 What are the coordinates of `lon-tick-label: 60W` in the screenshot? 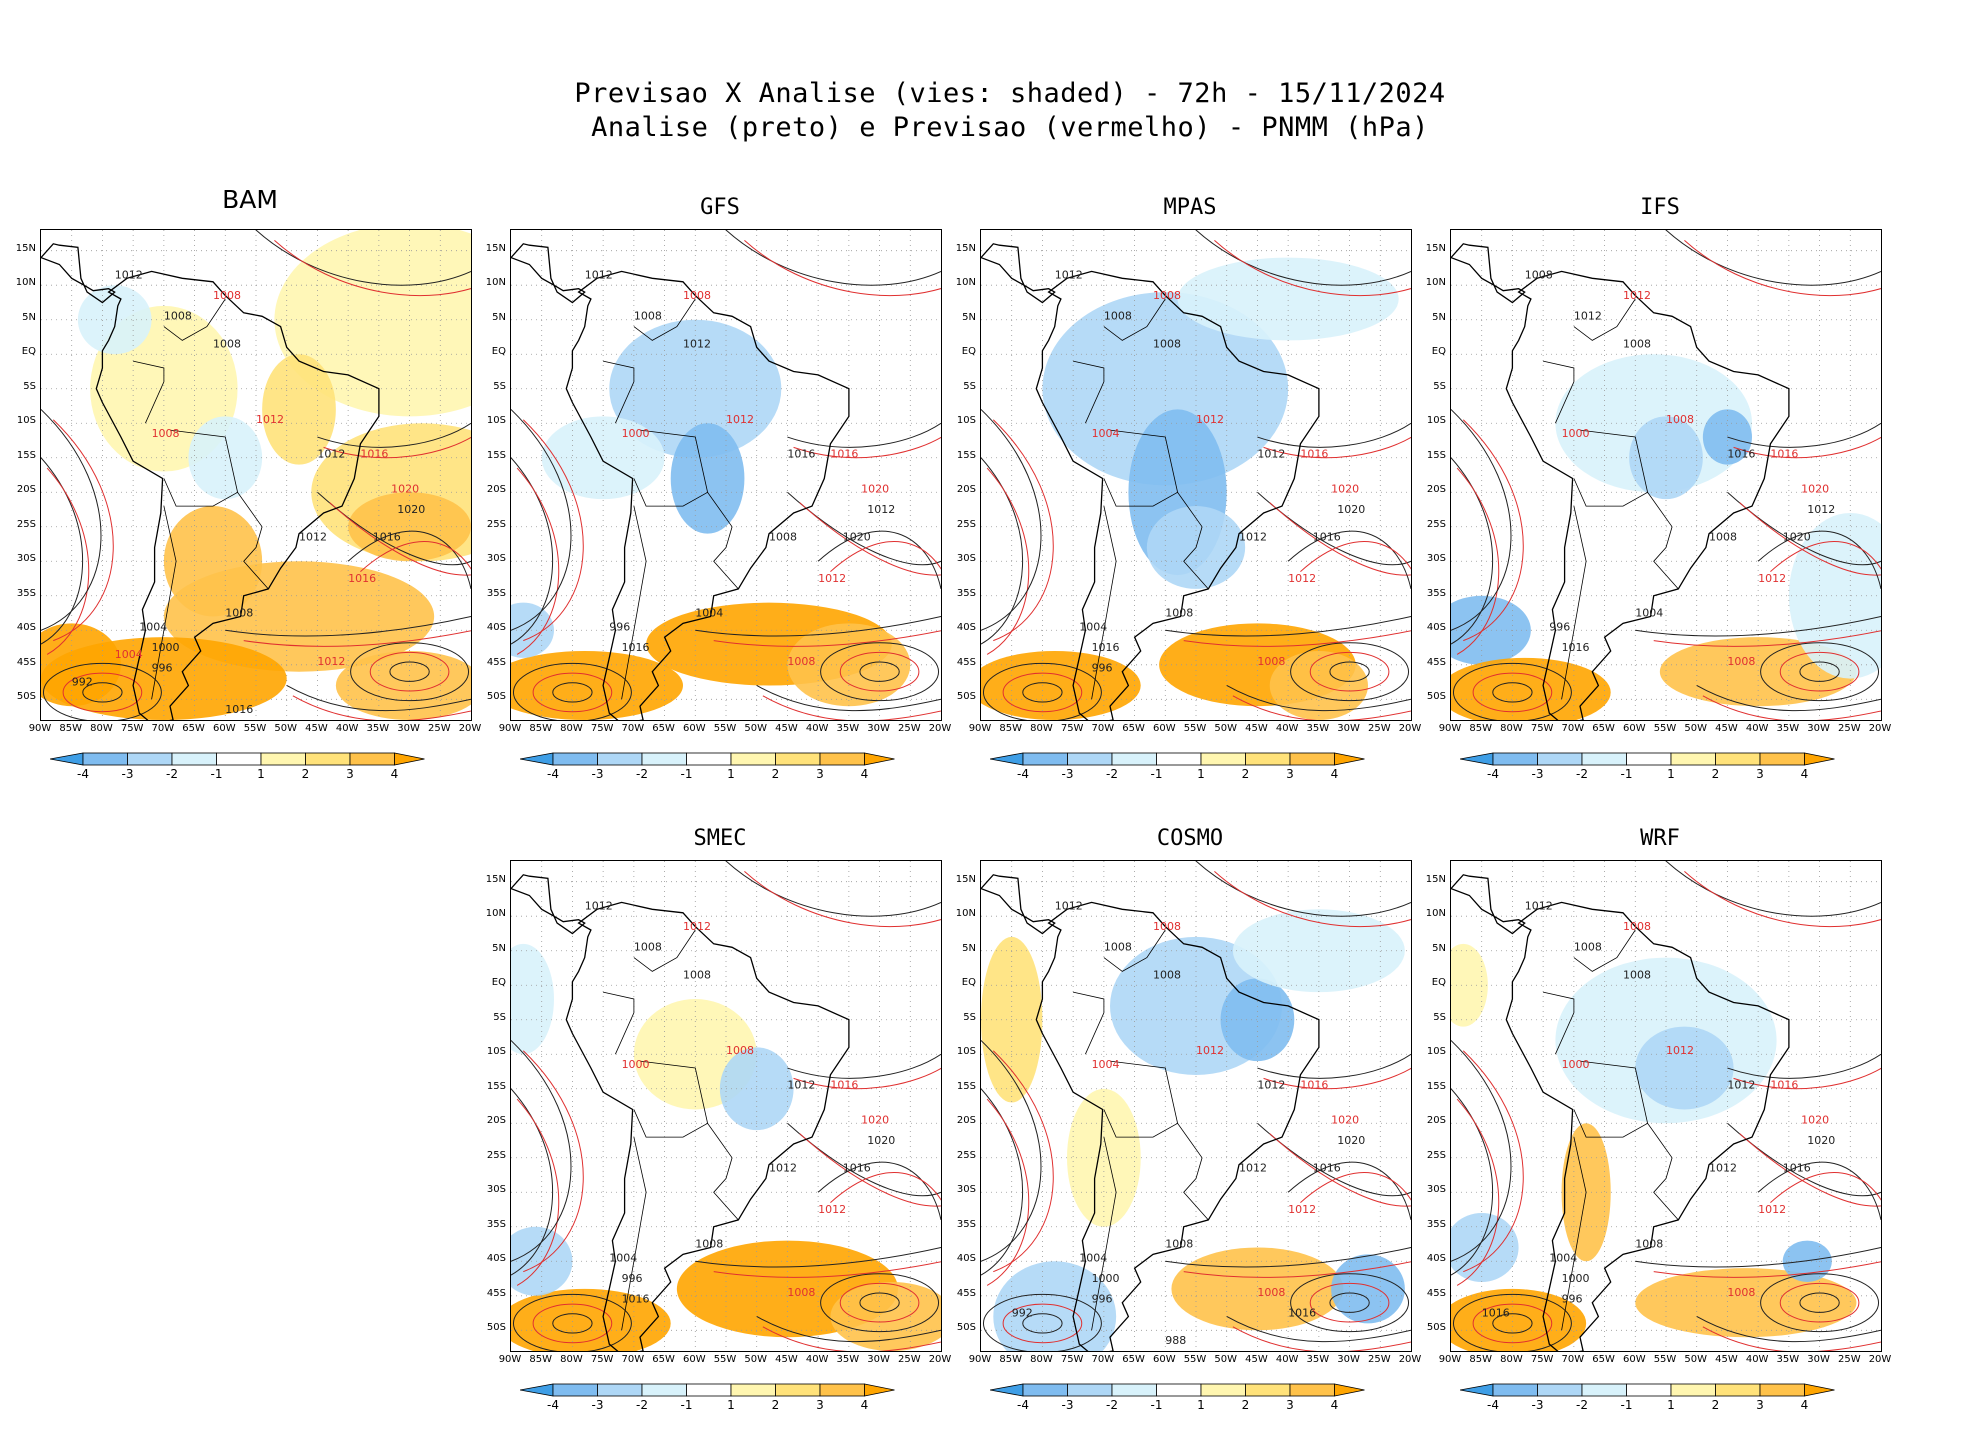 It's located at (1164, 1359).